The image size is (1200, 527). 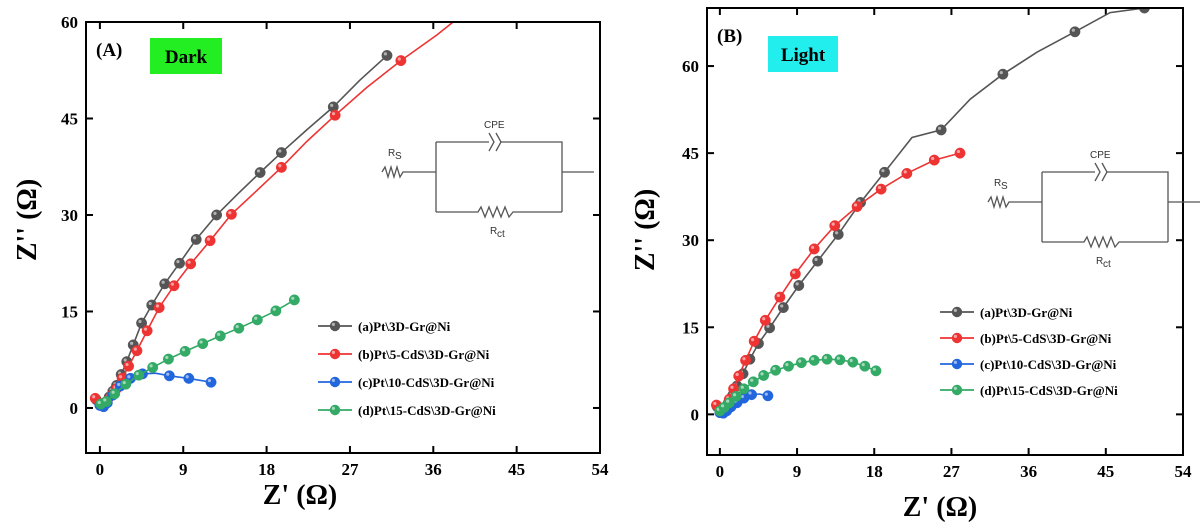 What do you see at coordinates (729, 36) in the screenshot?
I see `panel-label: (B)` at bounding box center [729, 36].